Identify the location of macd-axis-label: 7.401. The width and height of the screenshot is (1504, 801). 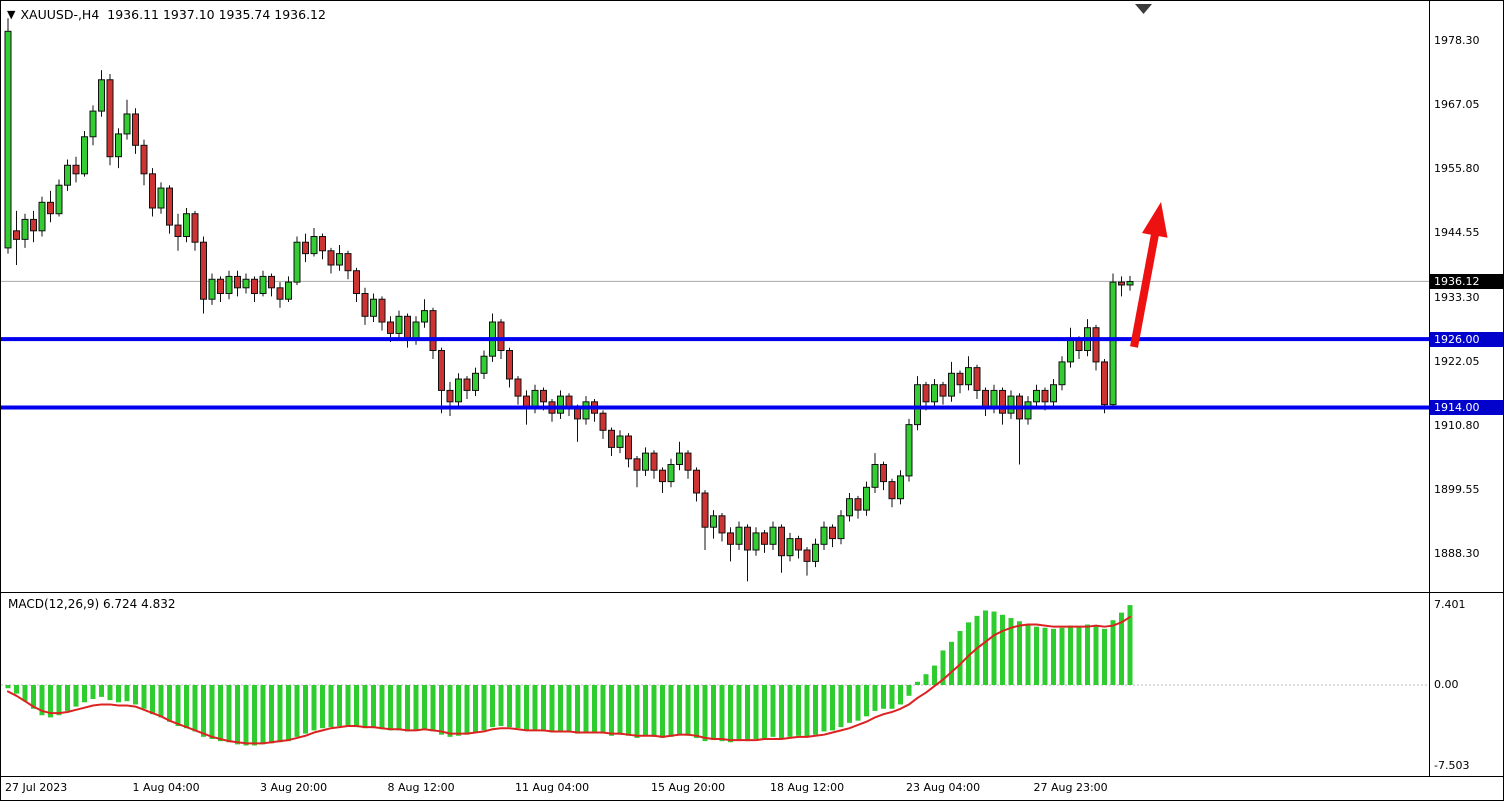
(1450, 605).